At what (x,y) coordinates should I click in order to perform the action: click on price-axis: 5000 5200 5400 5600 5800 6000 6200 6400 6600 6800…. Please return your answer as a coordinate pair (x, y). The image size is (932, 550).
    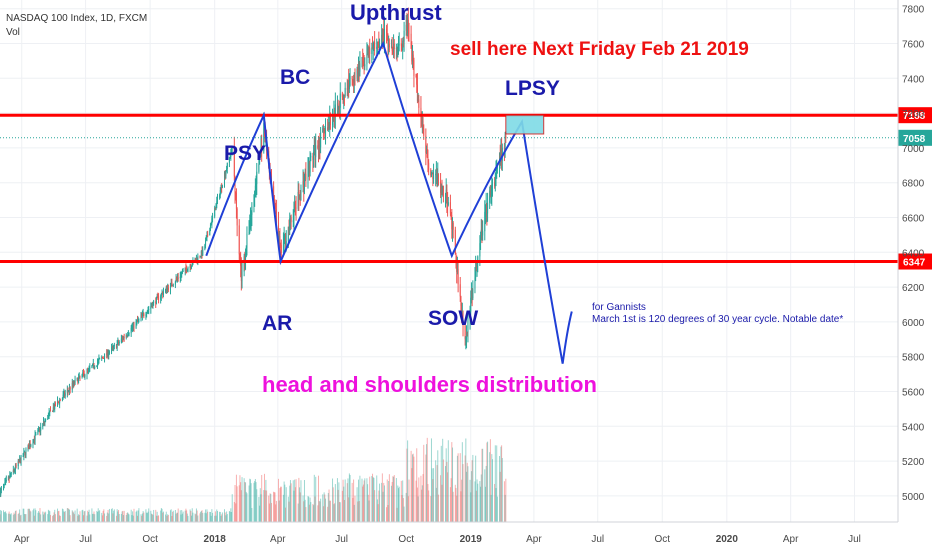
    Looking at the image, I should click on (911, 261).